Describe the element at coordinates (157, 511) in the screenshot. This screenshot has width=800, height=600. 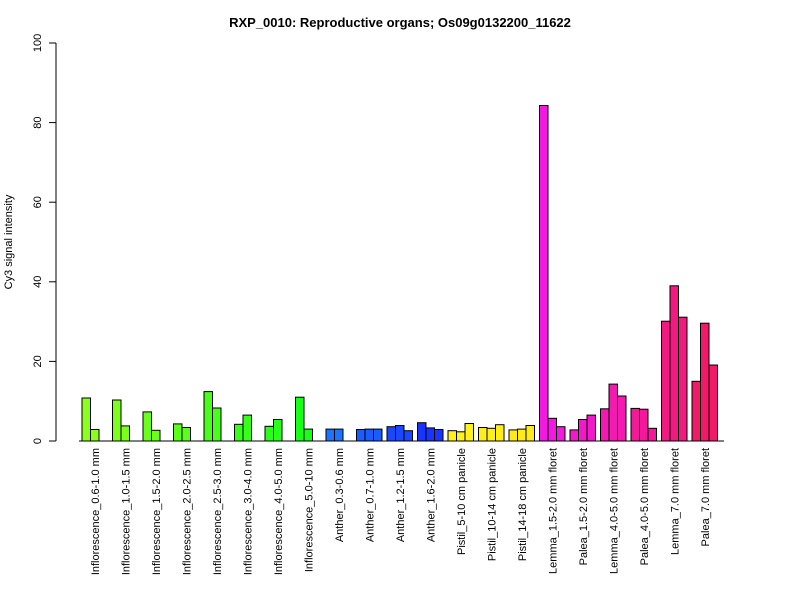
I see `x-category-label: Inflorescence_1.5-2.0 mm` at that location.